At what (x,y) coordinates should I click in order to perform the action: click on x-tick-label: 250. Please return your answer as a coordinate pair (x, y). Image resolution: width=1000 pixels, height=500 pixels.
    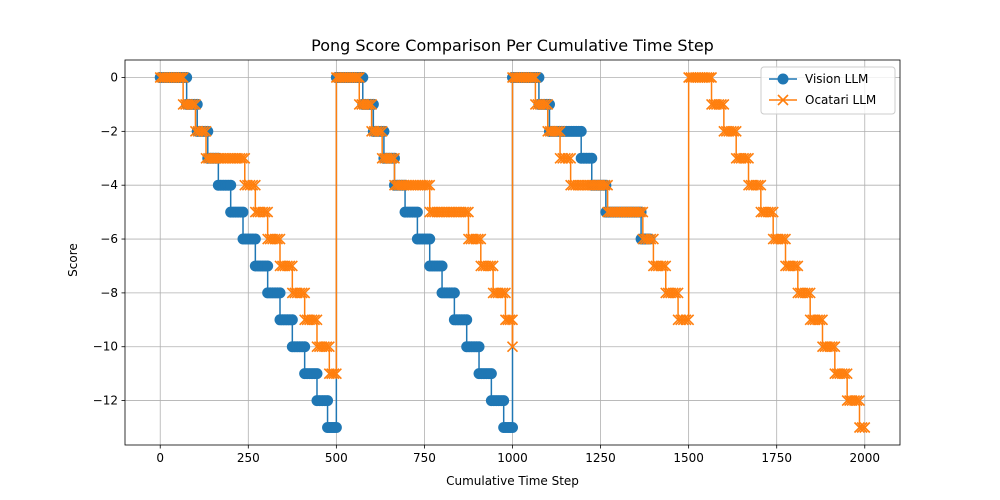
    Looking at the image, I should click on (248, 458).